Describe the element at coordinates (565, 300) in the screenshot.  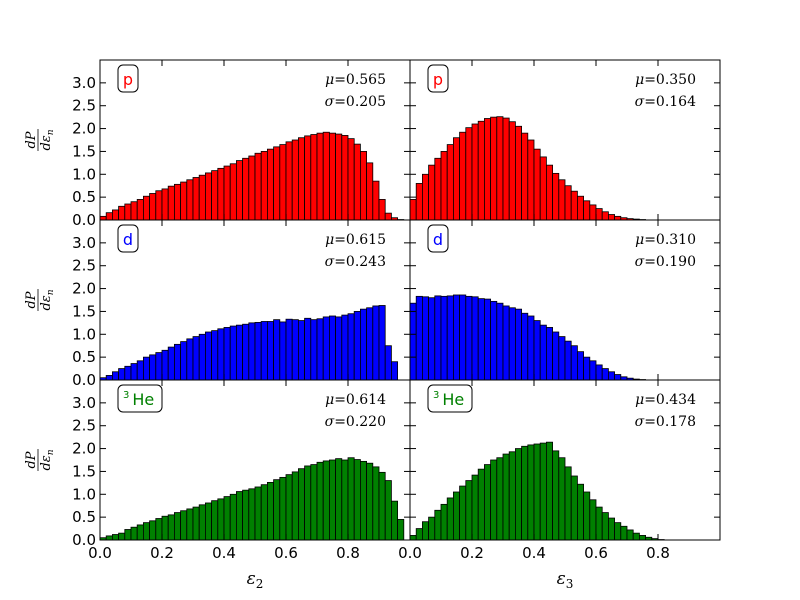
I see `panel-2-2: d μ=0.310 σ=0.190` at that location.